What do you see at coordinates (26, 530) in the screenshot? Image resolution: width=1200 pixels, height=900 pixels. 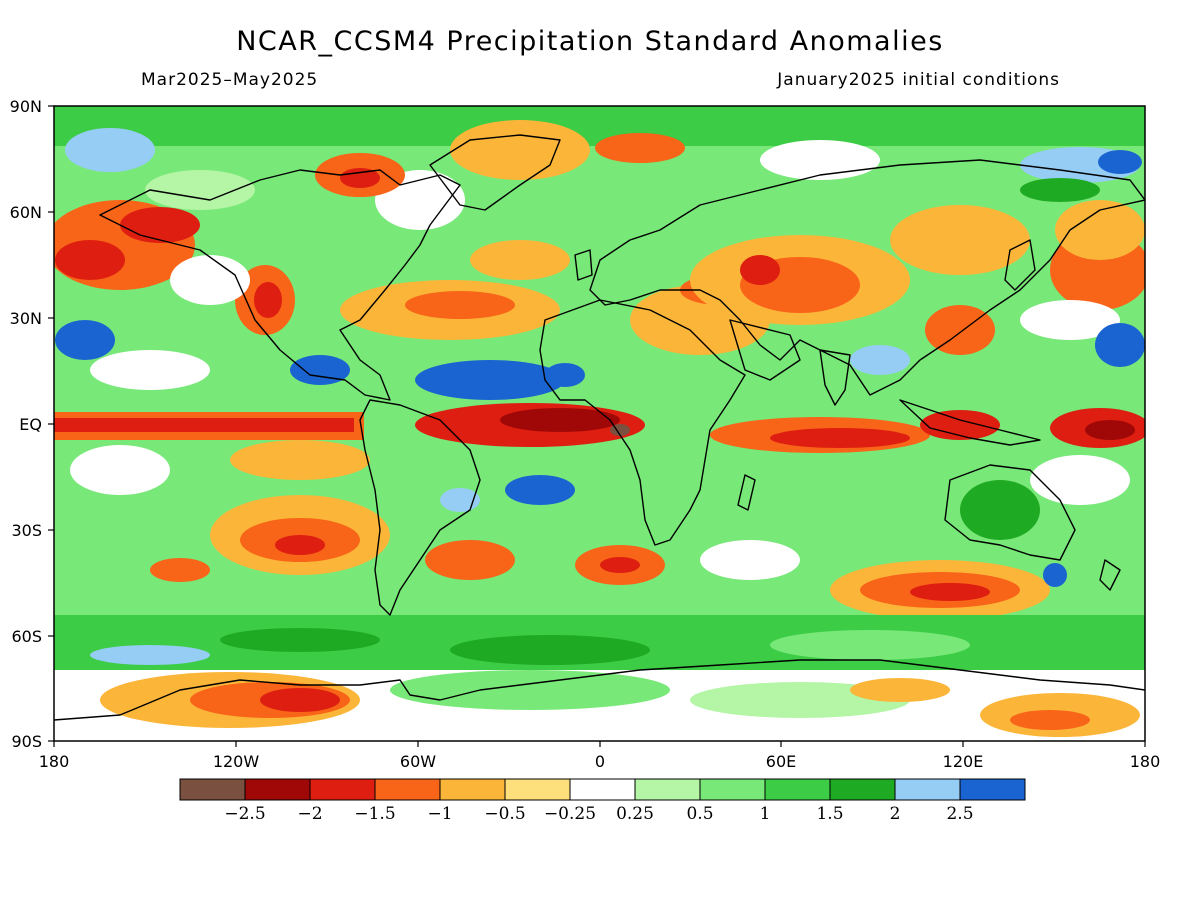 I see `lat-label-30s: 30S` at bounding box center [26, 530].